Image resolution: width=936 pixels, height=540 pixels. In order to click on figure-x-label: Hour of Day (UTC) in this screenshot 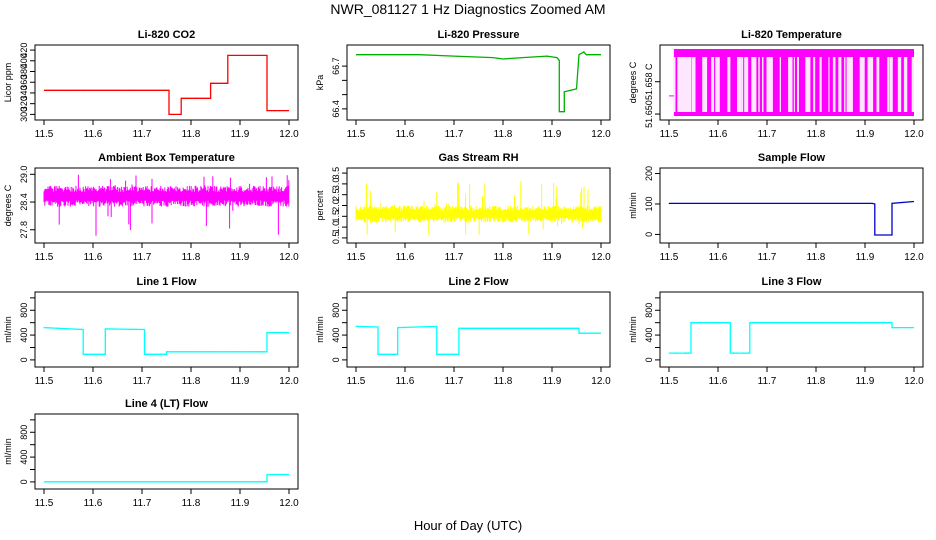, I will do `click(468, 525)`.